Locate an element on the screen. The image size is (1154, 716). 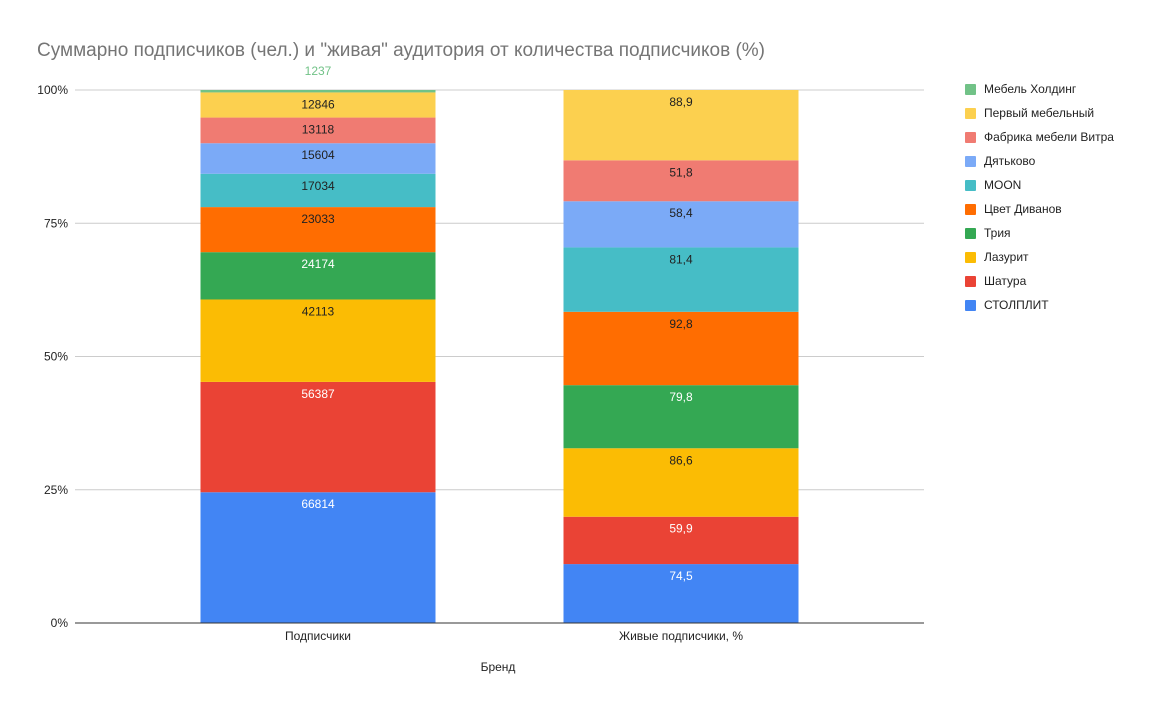
legend-item-moon: MOON is located at coordinates (993, 185).